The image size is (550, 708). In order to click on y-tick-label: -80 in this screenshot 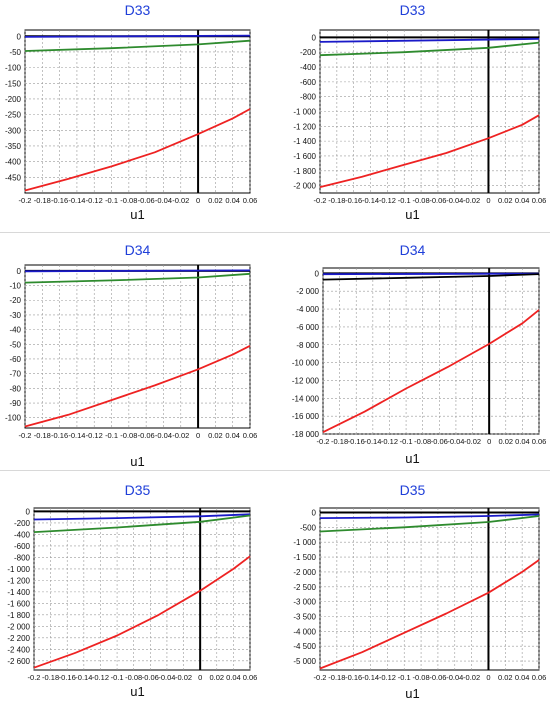, I will do `click(15, 388)`.